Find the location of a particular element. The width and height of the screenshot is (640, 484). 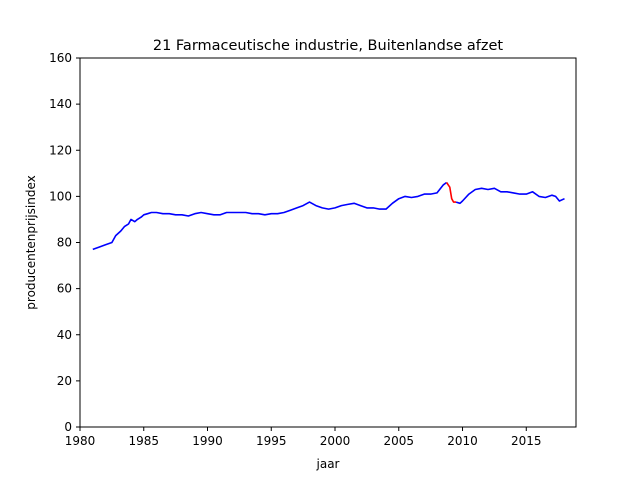

y-tick-label: 80 is located at coordinates (64, 243).